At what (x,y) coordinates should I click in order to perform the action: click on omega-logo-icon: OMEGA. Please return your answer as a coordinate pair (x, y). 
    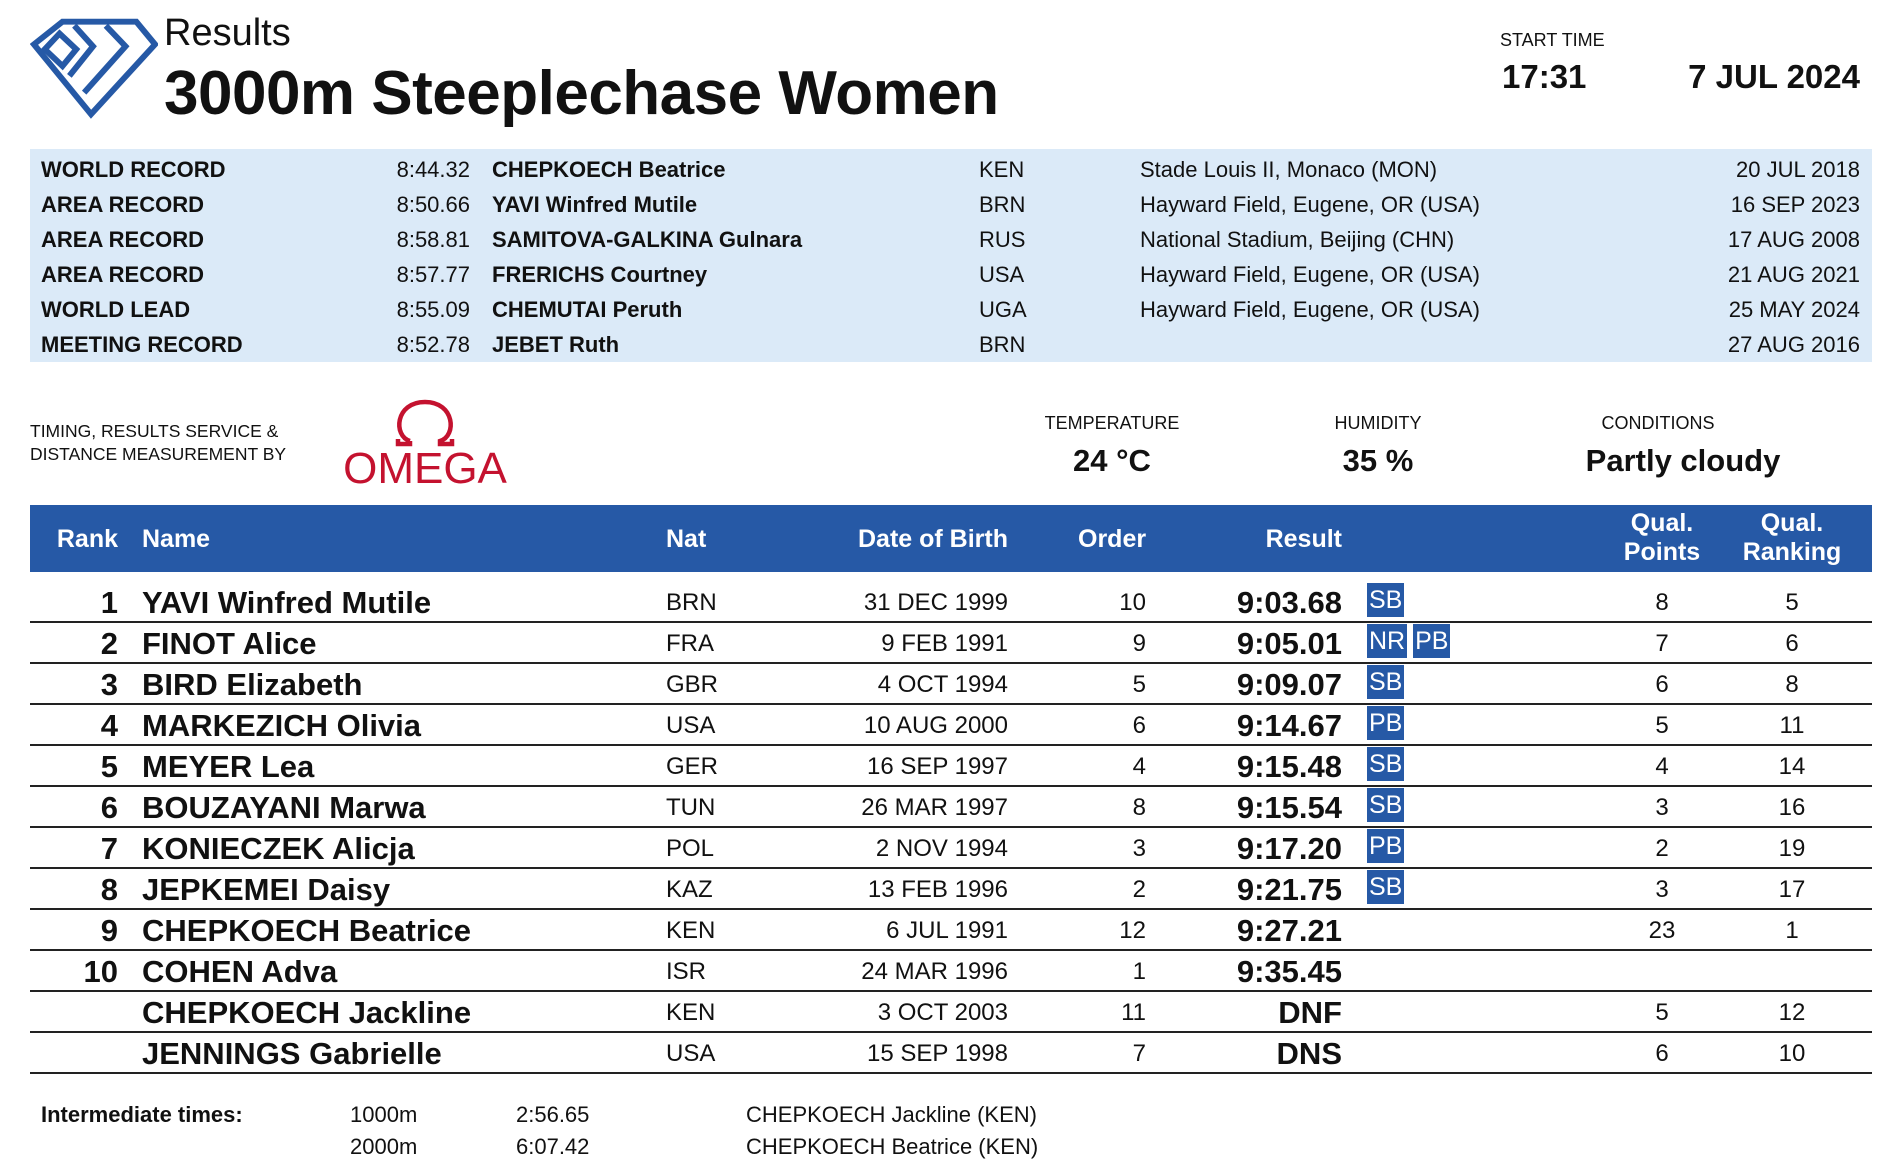
    Looking at the image, I should click on (425, 443).